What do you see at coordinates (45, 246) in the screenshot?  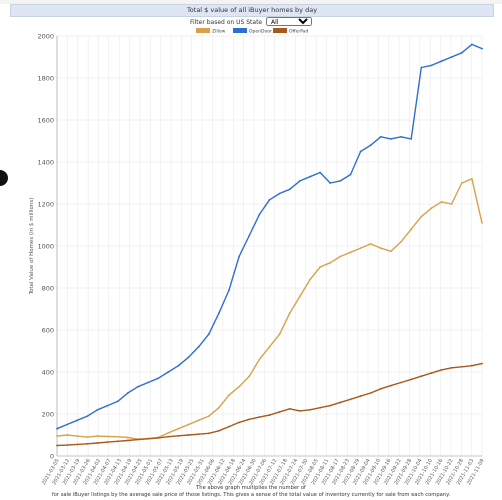 I see `y-tick-label: 1000` at bounding box center [45, 246].